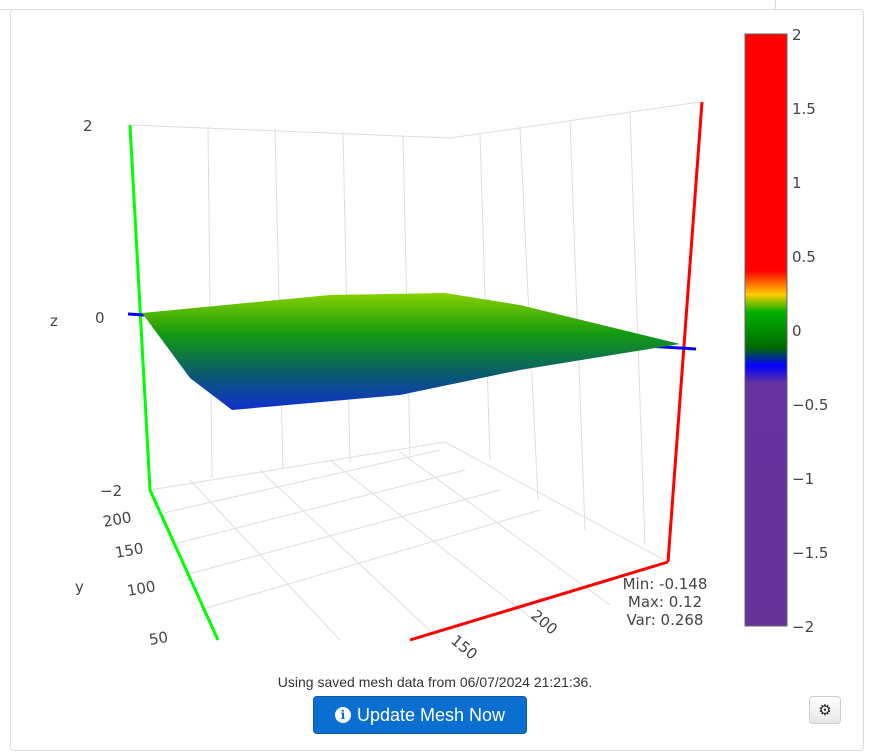 The height and width of the screenshot is (754, 870). I want to click on y-axis-line, so click(184, 565).